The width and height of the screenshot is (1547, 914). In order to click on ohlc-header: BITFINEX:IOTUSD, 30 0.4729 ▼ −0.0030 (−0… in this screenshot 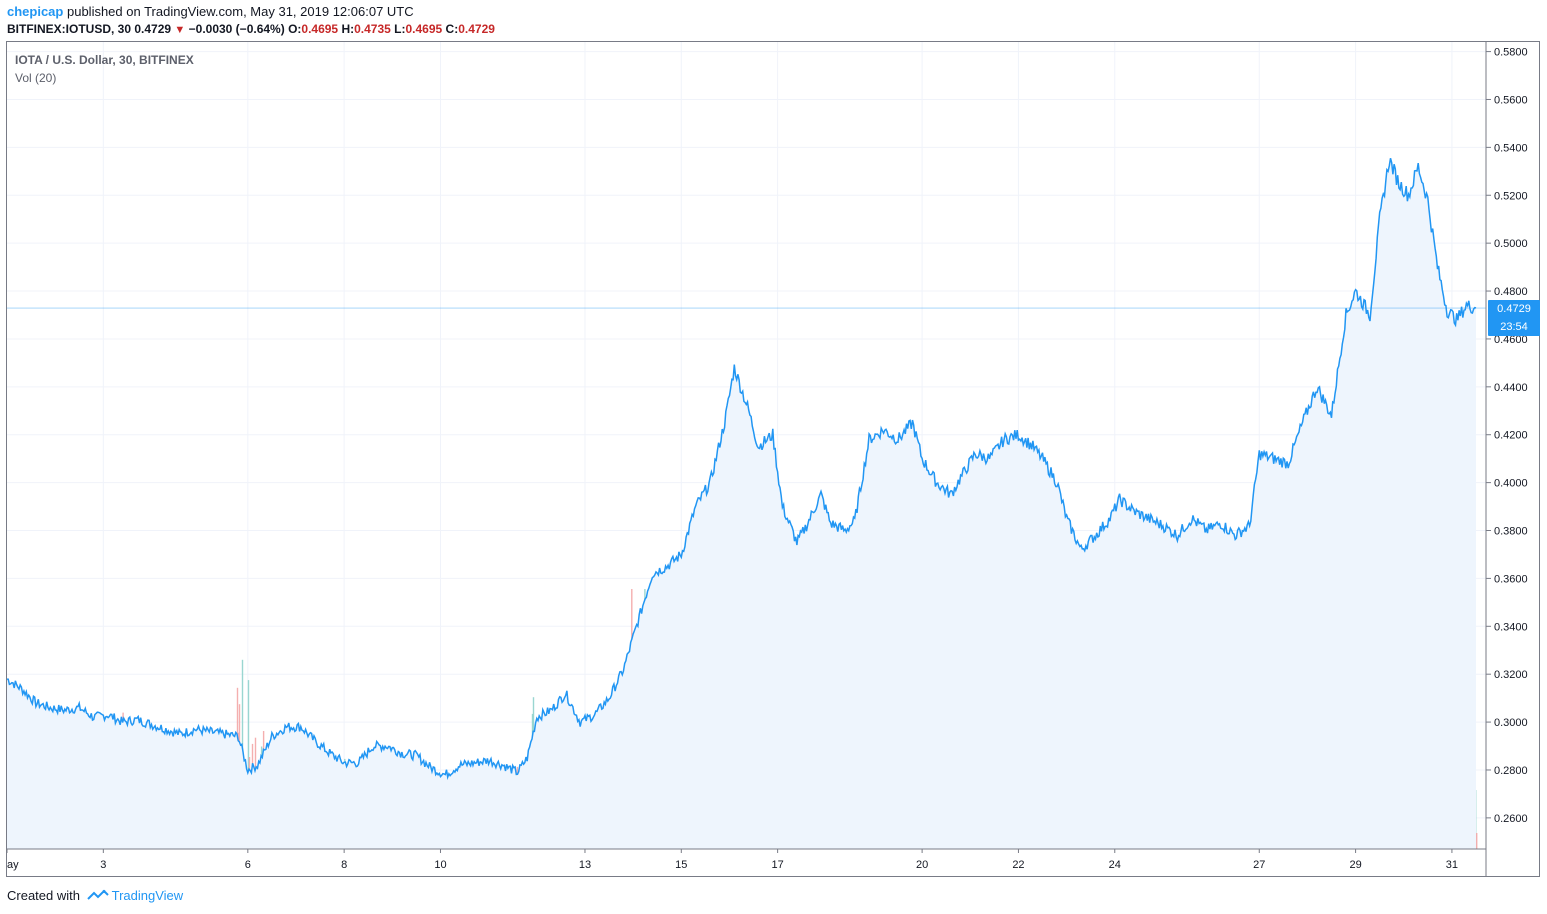, I will do `click(251, 29)`.